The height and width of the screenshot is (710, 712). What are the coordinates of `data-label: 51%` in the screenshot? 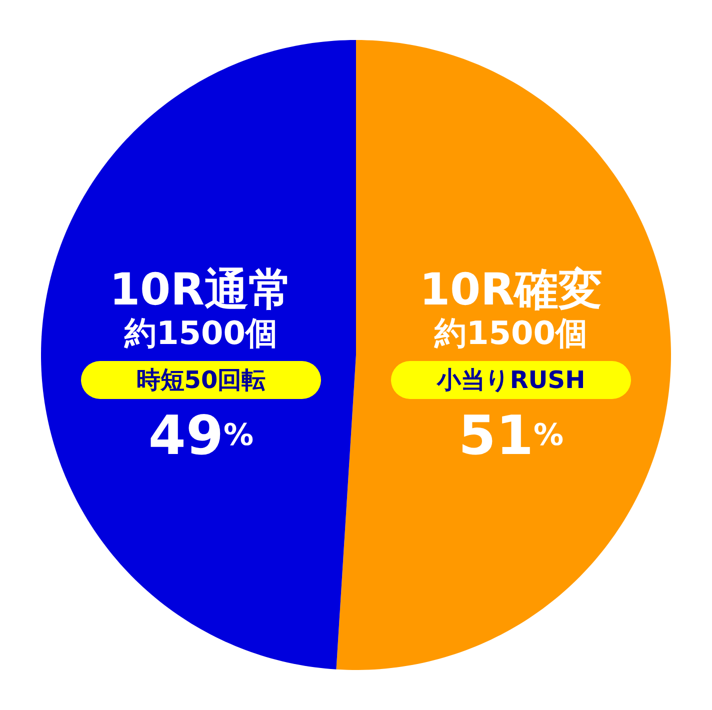 It's located at (511, 435).